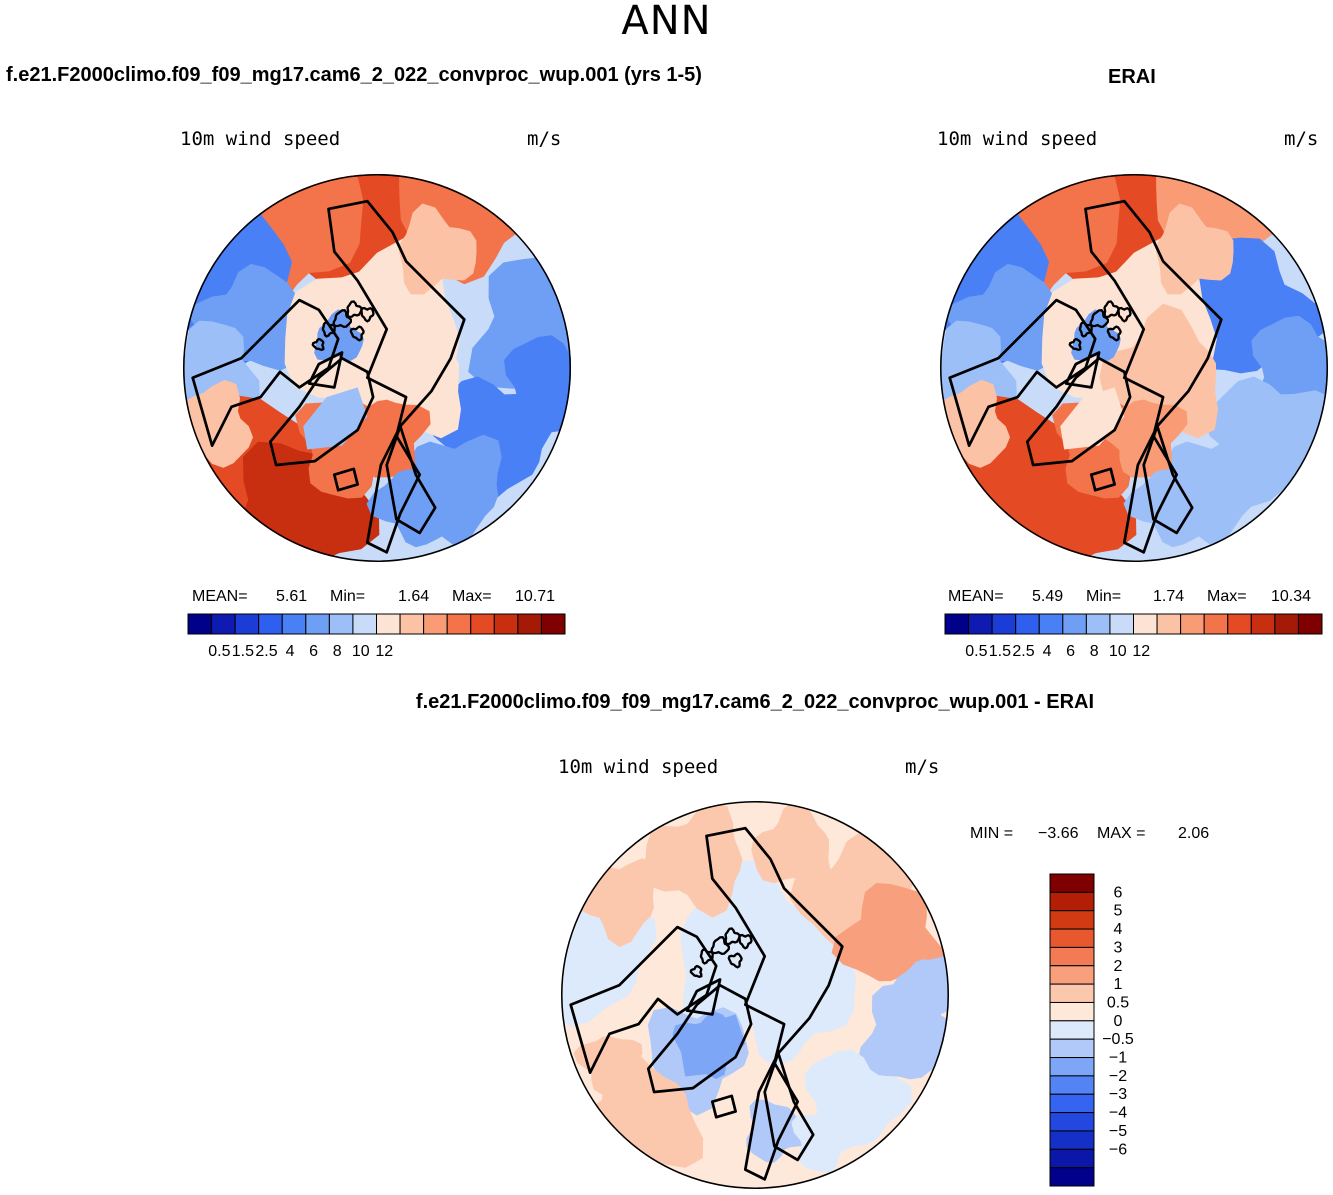 The width and height of the screenshot is (1333, 1195). What do you see at coordinates (1118, 1094) in the screenshot?
I see `diff-colorbar-tick-11: −3` at bounding box center [1118, 1094].